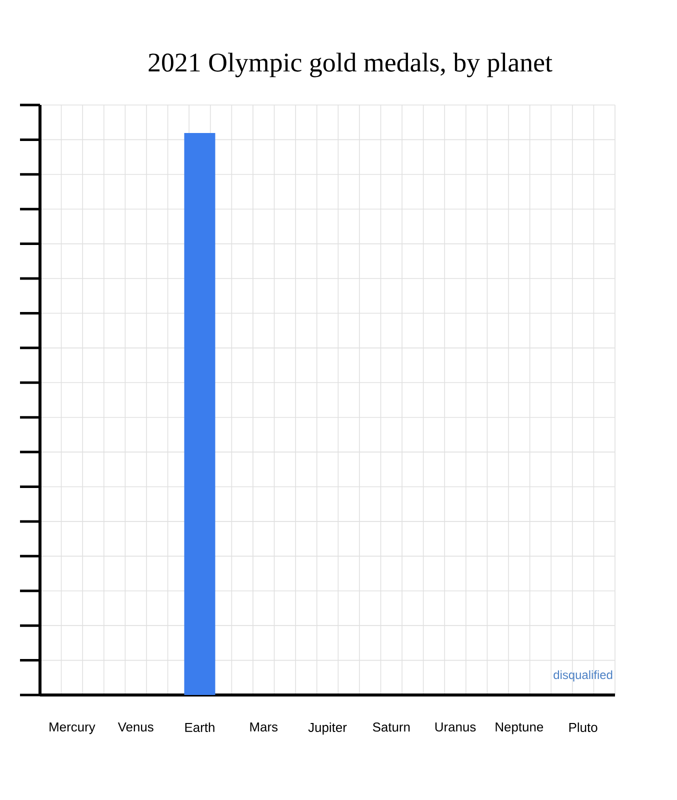 Image resolution: width=677 pixels, height=800 pixels. I want to click on x-tick-label: Mercury, so click(73, 728).